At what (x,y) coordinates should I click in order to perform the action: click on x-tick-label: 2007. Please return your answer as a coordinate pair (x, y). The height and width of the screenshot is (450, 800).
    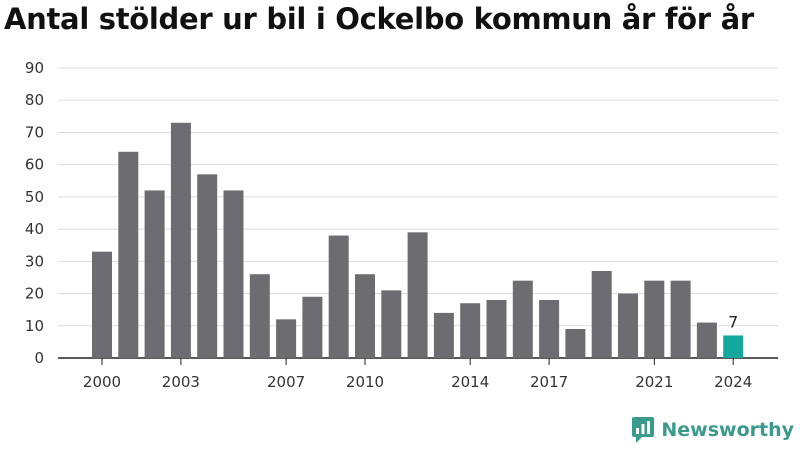
    Looking at the image, I should click on (286, 382).